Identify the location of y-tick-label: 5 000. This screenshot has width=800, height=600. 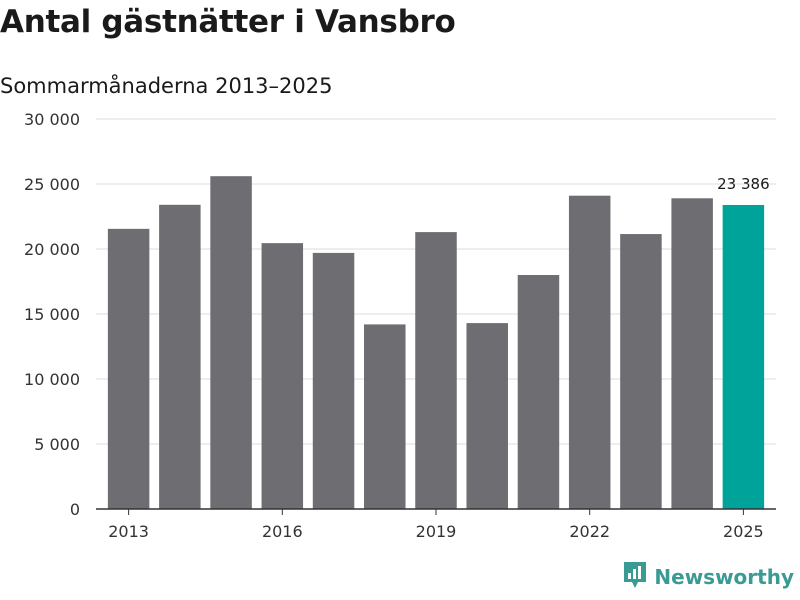
(57, 444).